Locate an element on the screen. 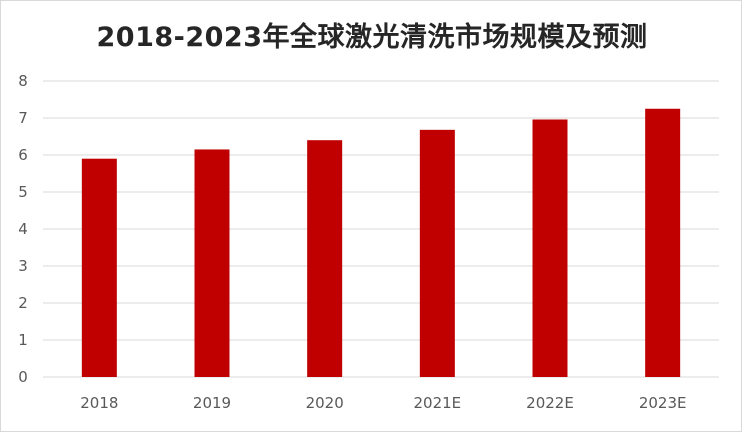 The width and height of the screenshot is (742, 432). x-tick-label: 2021E is located at coordinates (438, 403).